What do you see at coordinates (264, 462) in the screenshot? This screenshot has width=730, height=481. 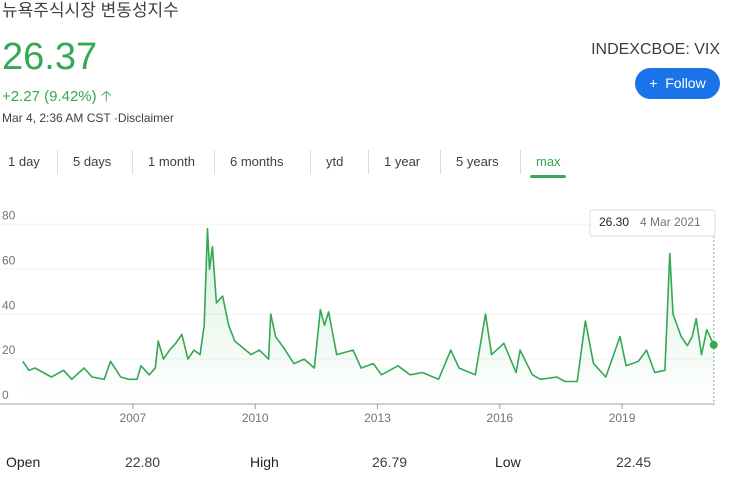 I see `stat-label: High` at bounding box center [264, 462].